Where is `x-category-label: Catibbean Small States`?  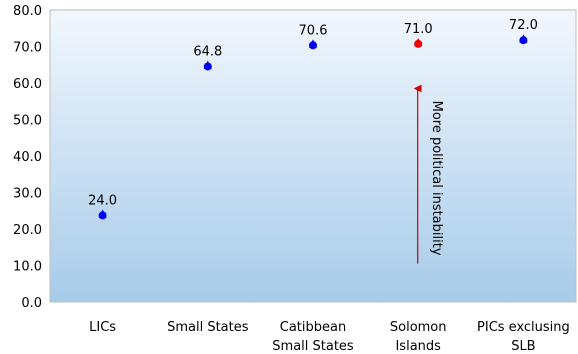 x-category-label: Catibbean Small States is located at coordinates (313, 337).